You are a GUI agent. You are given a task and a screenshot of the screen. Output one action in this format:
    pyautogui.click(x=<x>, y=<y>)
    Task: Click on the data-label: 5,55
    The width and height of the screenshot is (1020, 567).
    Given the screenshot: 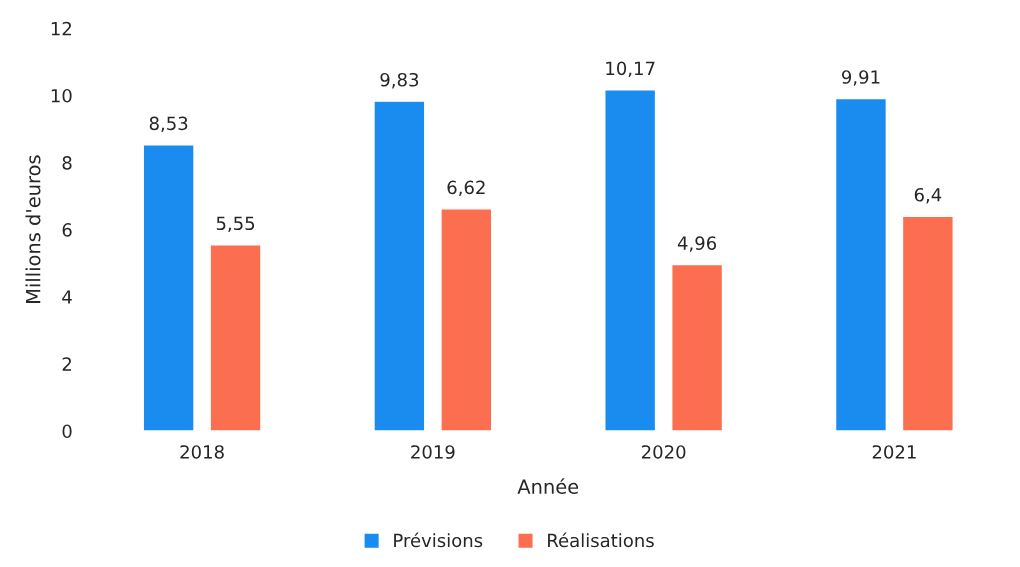 What is the action you would take?
    pyautogui.click(x=235, y=224)
    